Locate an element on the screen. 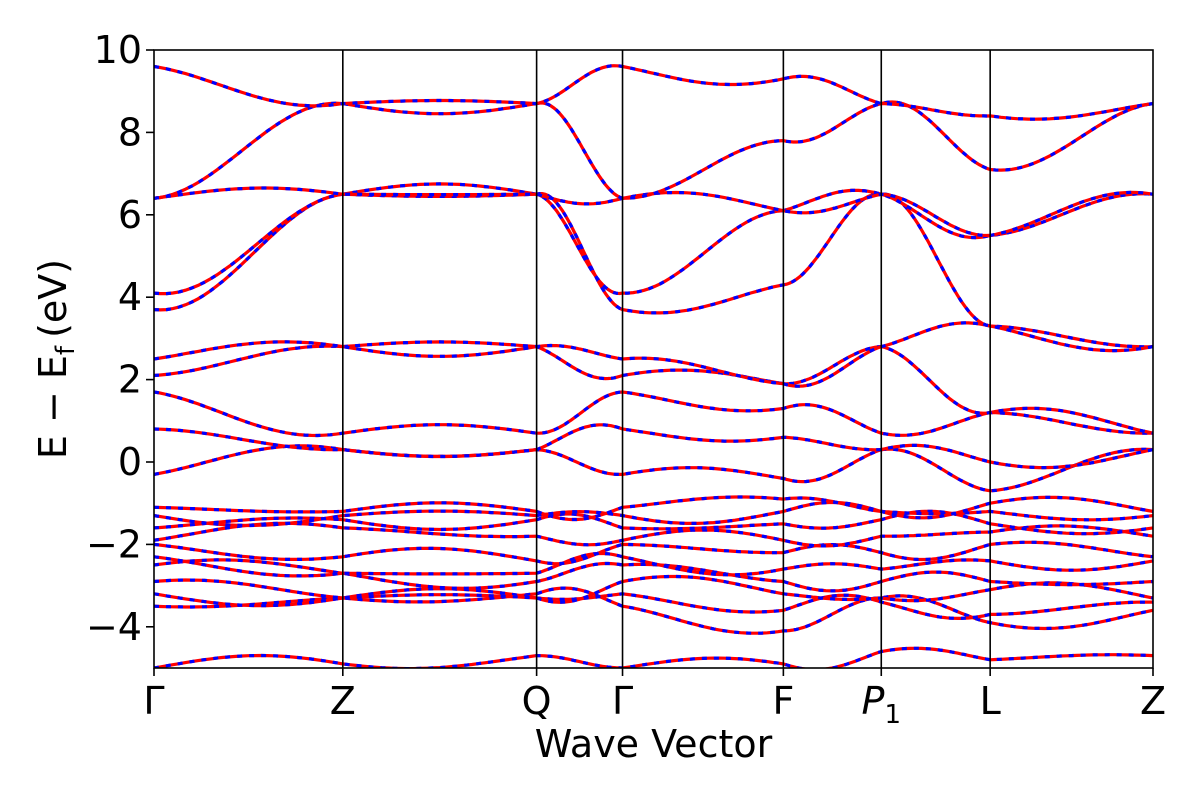 The height and width of the screenshot is (800, 1200). y-tick-label: 6 is located at coordinates (130, 215).